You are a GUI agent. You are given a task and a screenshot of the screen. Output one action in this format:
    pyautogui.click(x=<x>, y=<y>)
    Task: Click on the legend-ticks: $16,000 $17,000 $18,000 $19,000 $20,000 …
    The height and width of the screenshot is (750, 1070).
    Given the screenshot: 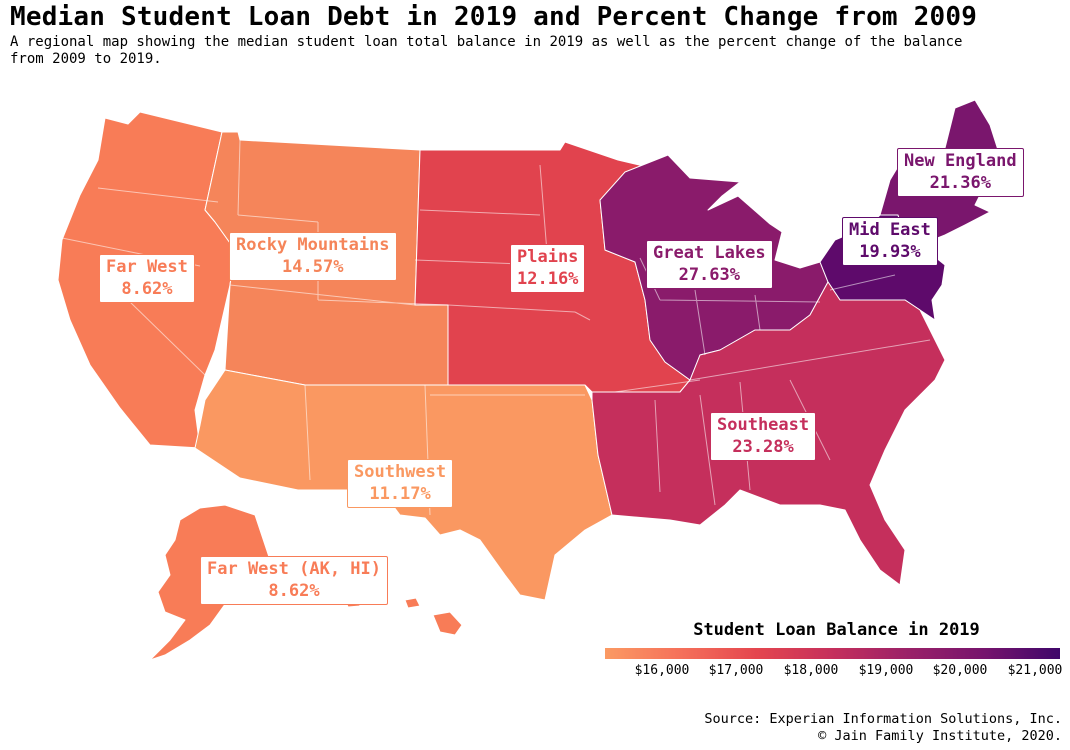 What is the action you would take?
    pyautogui.click(x=834, y=673)
    